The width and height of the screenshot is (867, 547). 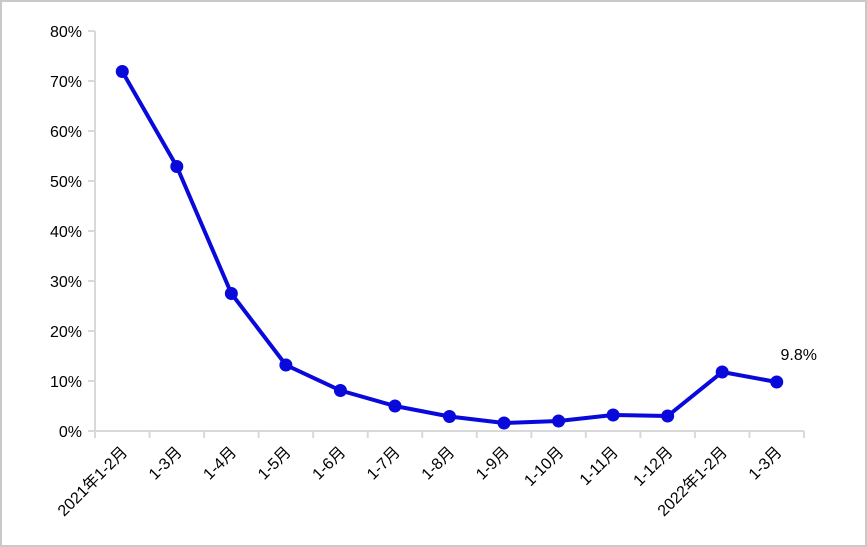 What do you see at coordinates (220, 464) in the screenshot?
I see `x-axis-category-label: 1-4月` at bounding box center [220, 464].